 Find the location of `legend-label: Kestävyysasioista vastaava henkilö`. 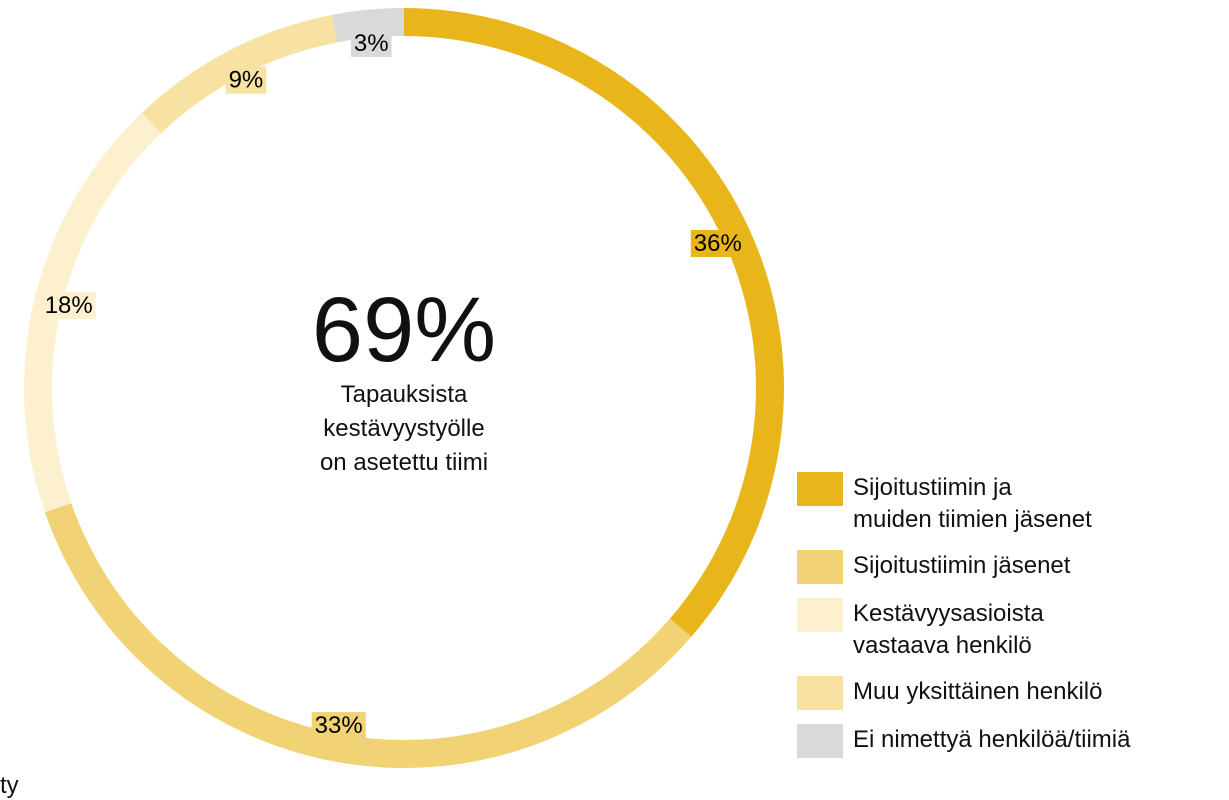

legend-label: Kestävyysasioista vastaava henkilö is located at coordinates (948, 629).